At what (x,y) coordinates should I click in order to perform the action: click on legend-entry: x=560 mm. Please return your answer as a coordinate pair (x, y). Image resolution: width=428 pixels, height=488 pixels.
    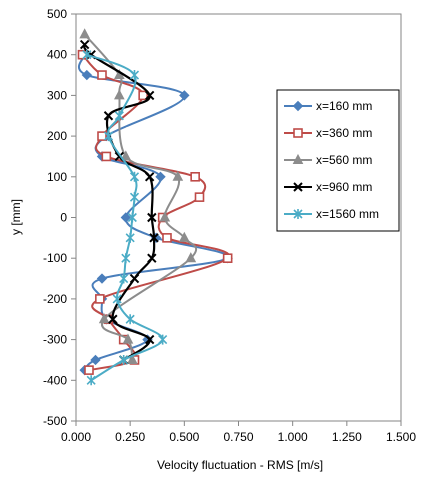
    Looking at the image, I should click on (328, 160).